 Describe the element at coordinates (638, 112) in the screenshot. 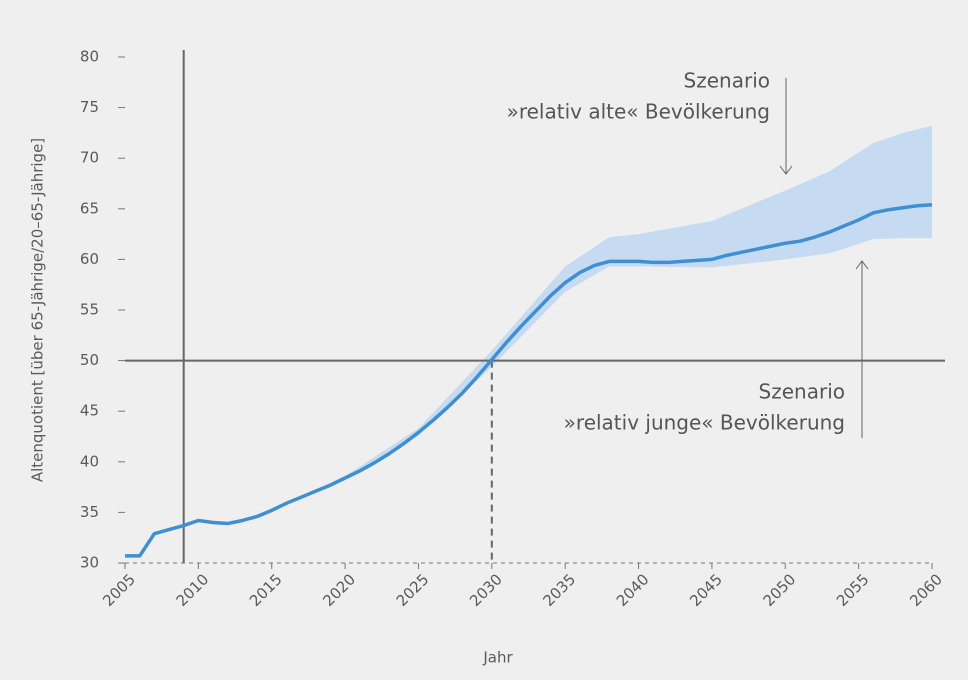

I see `annotation: »relativ alte« Bevölkerung` at that location.